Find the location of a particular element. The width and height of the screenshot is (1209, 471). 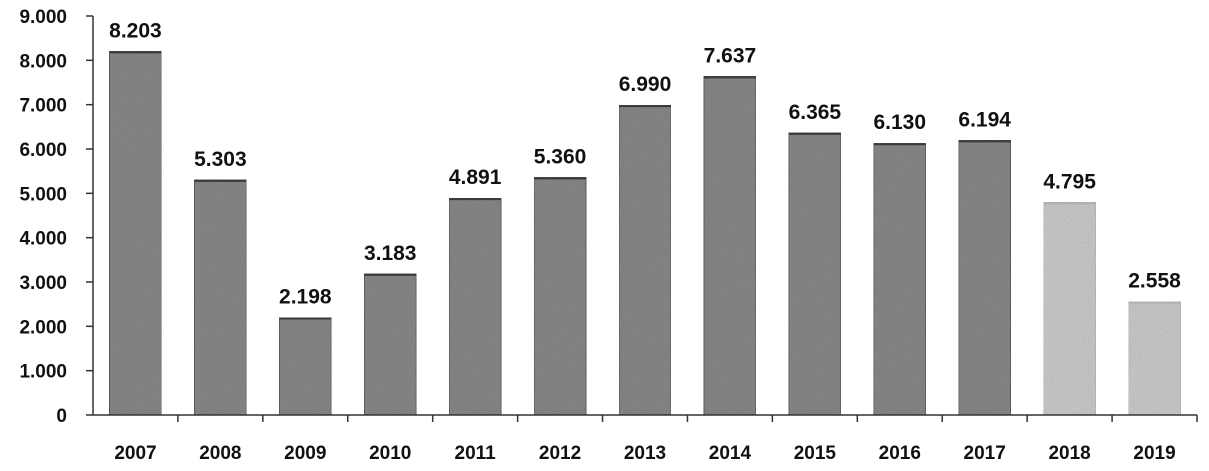

y-tick-label: 8.000 is located at coordinates (43, 61).